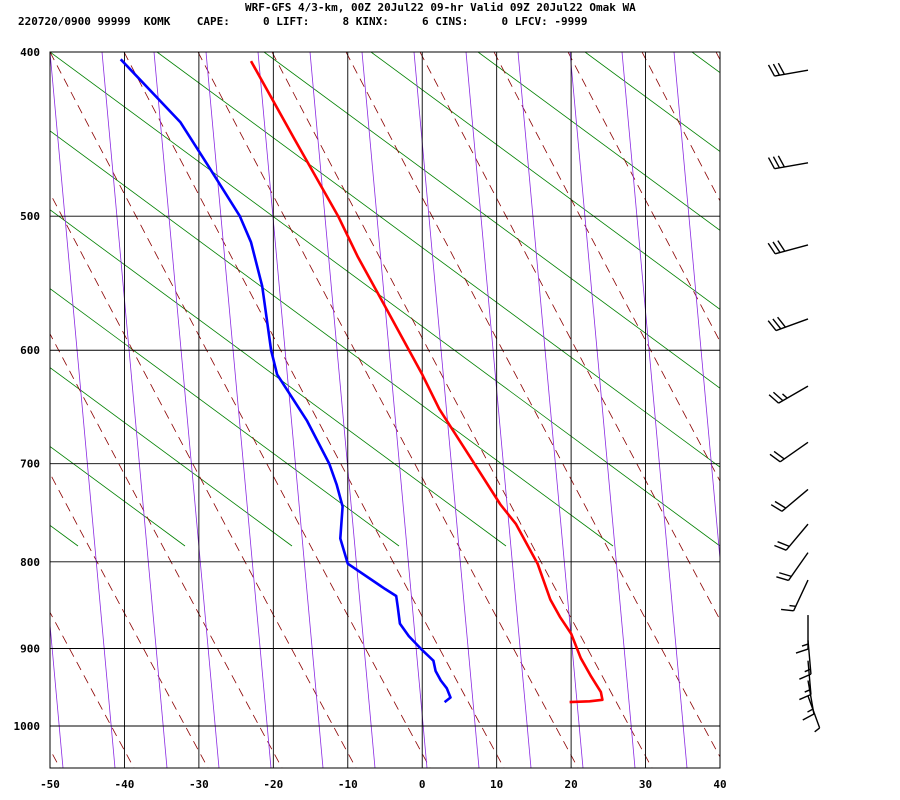 The height and width of the screenshot is (800, 900). Describe the element at coordinates (30, 350) in the screenshot. I see `y-tick-label: 600` at that location.